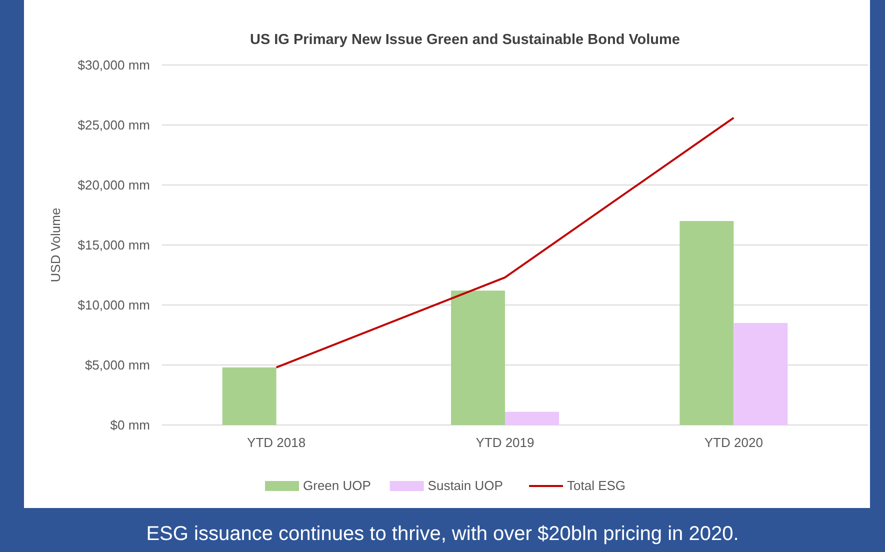 The width and height of the screenshot is (885, 552). I want to click on x-tick-label: YTD 2018, so click(276, 442).